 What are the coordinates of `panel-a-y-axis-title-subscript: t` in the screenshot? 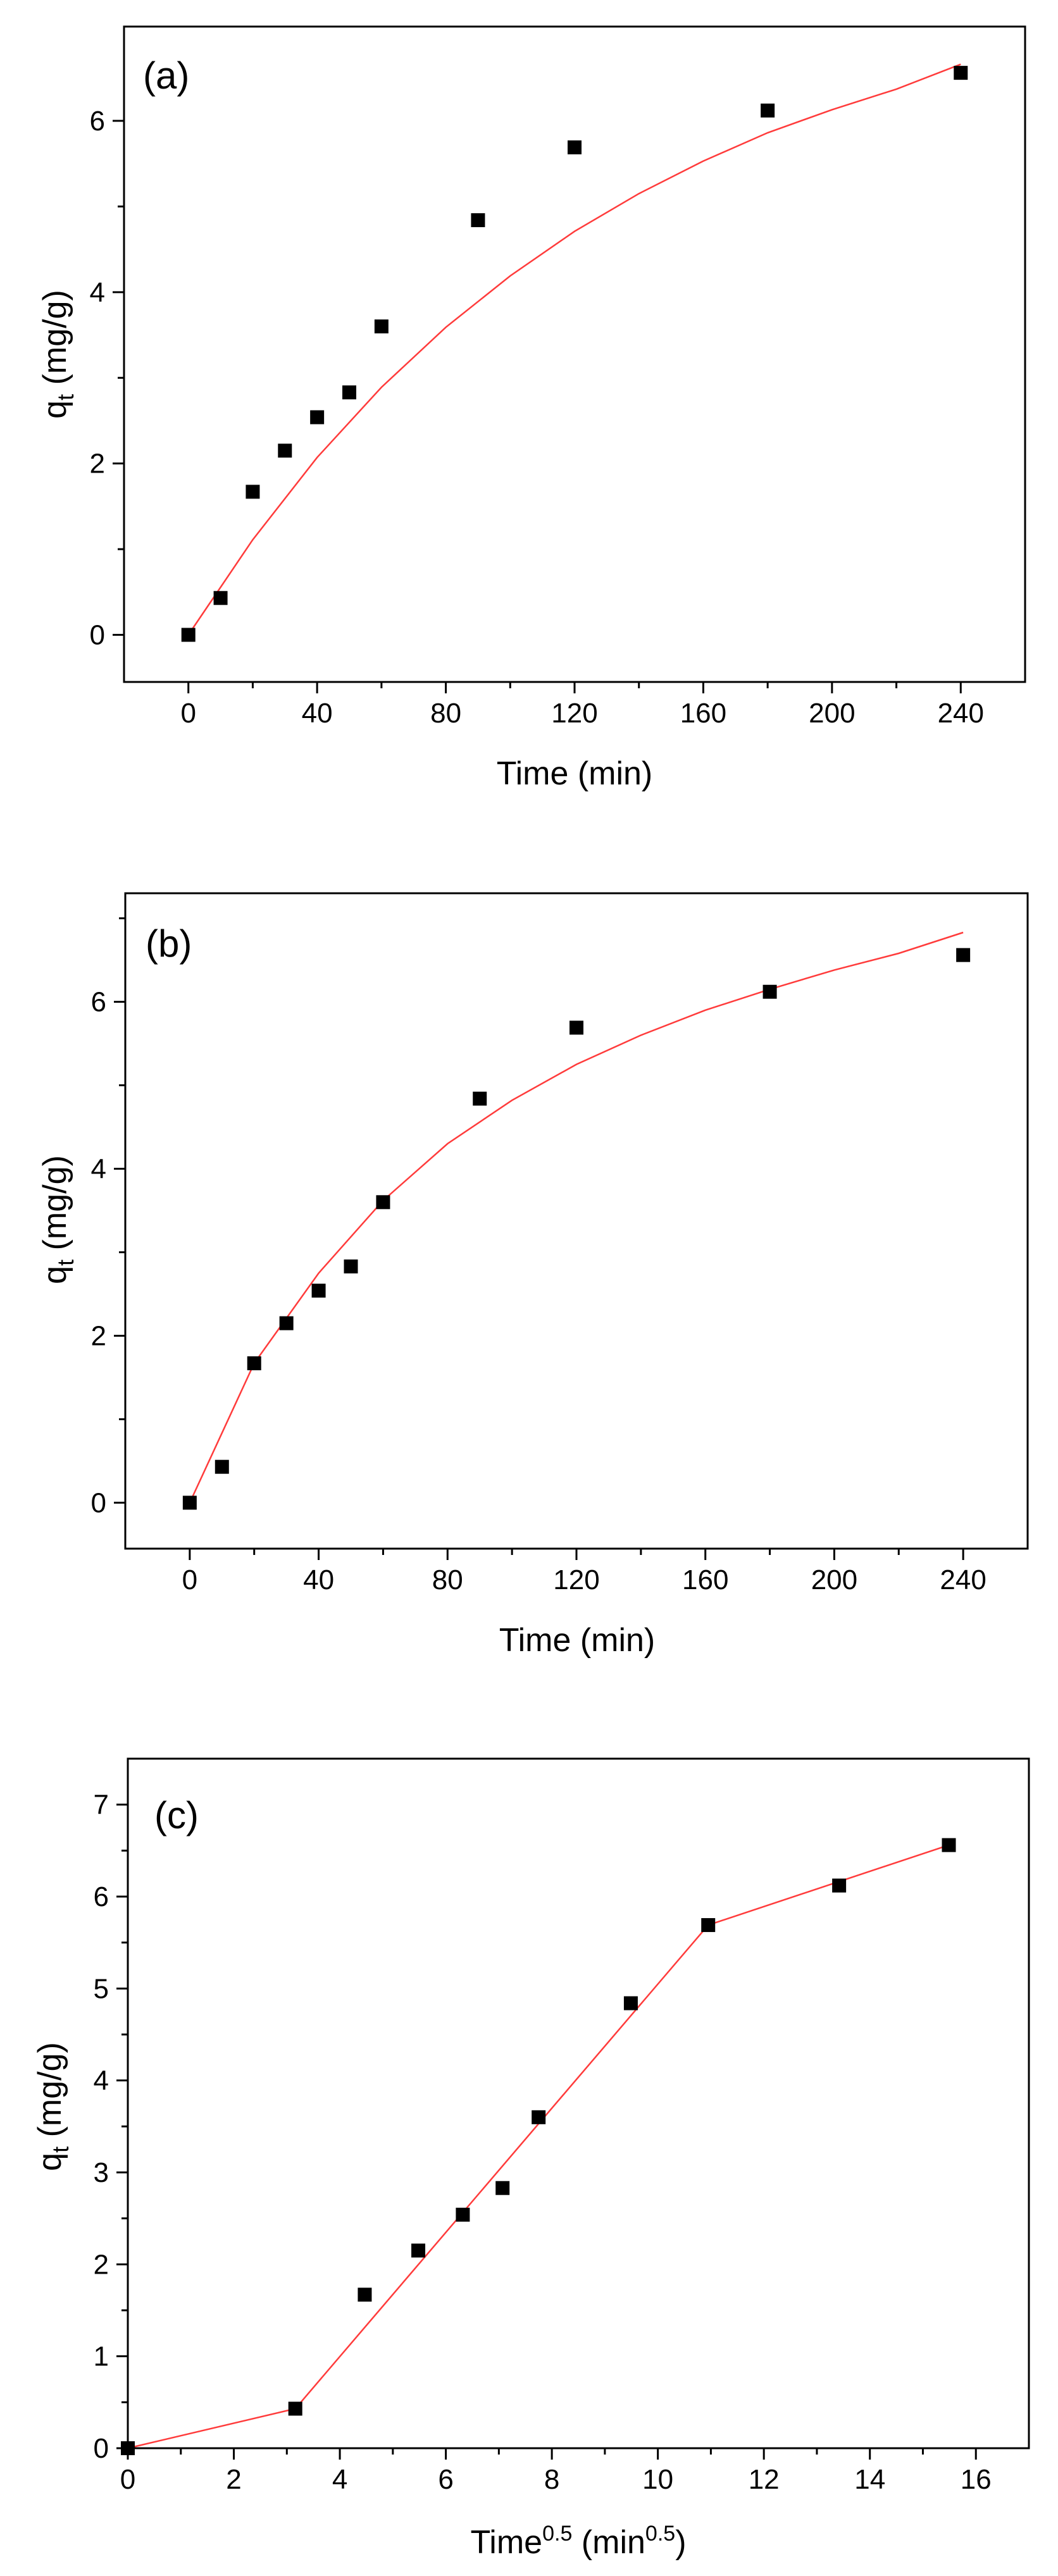 It's located at (65, 397).